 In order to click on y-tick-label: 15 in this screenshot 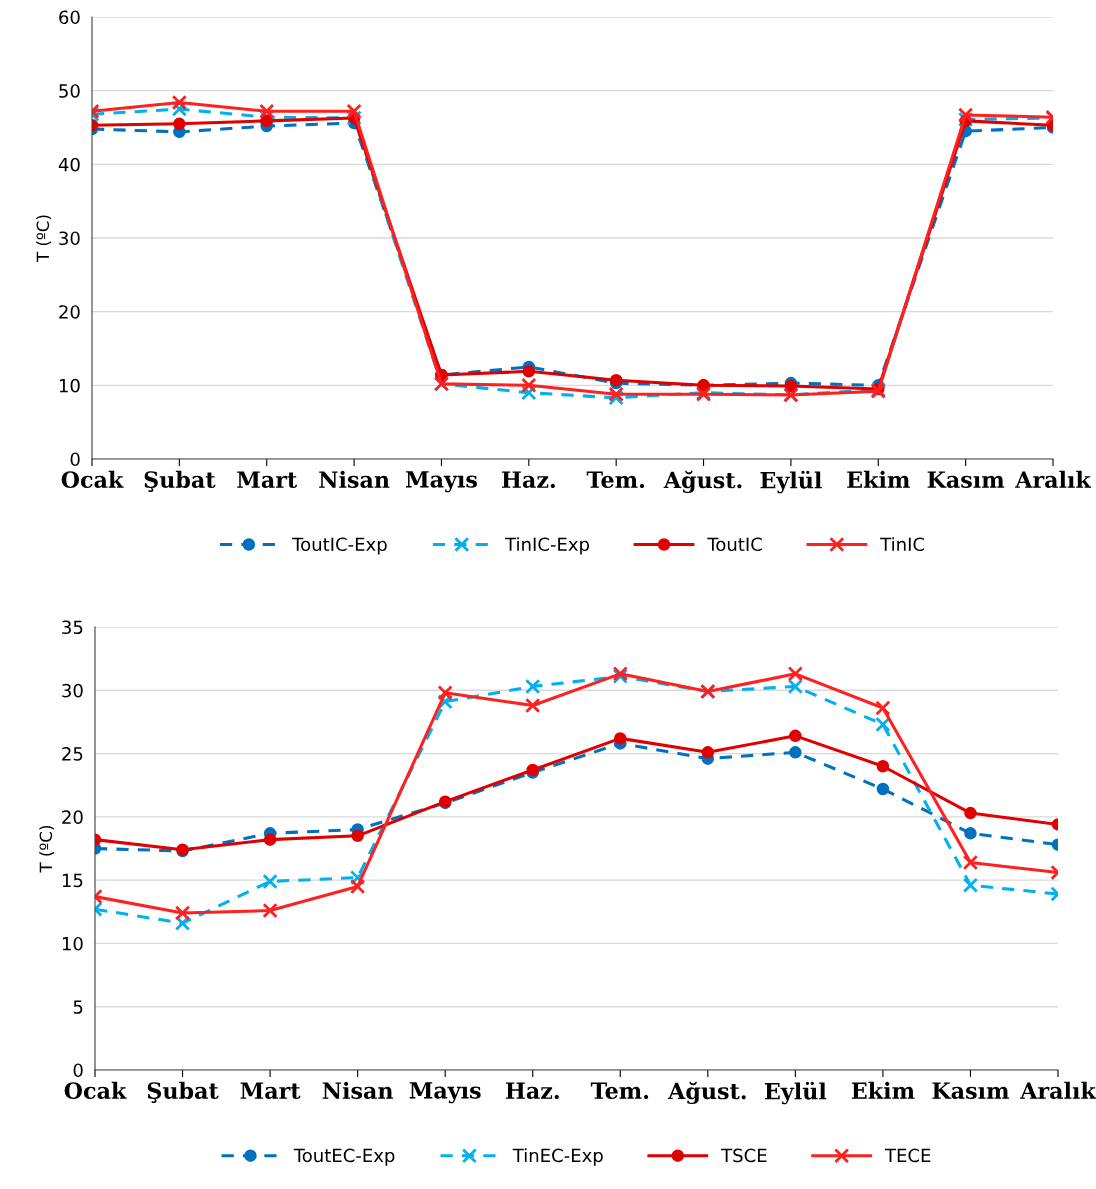, I will do `click(72, 880)`.